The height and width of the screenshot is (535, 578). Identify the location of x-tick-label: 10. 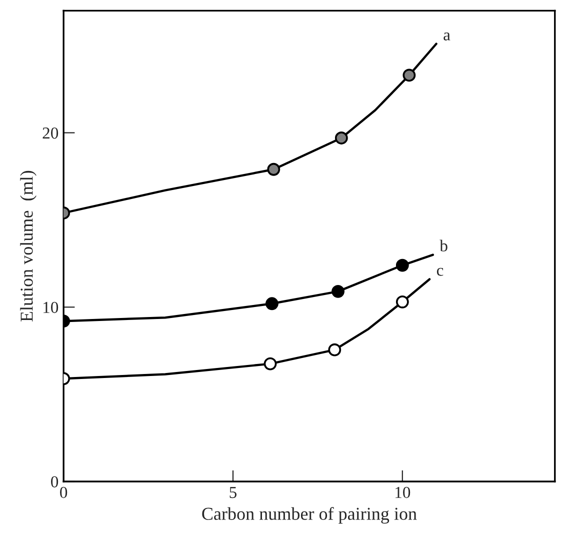
(403, 492).